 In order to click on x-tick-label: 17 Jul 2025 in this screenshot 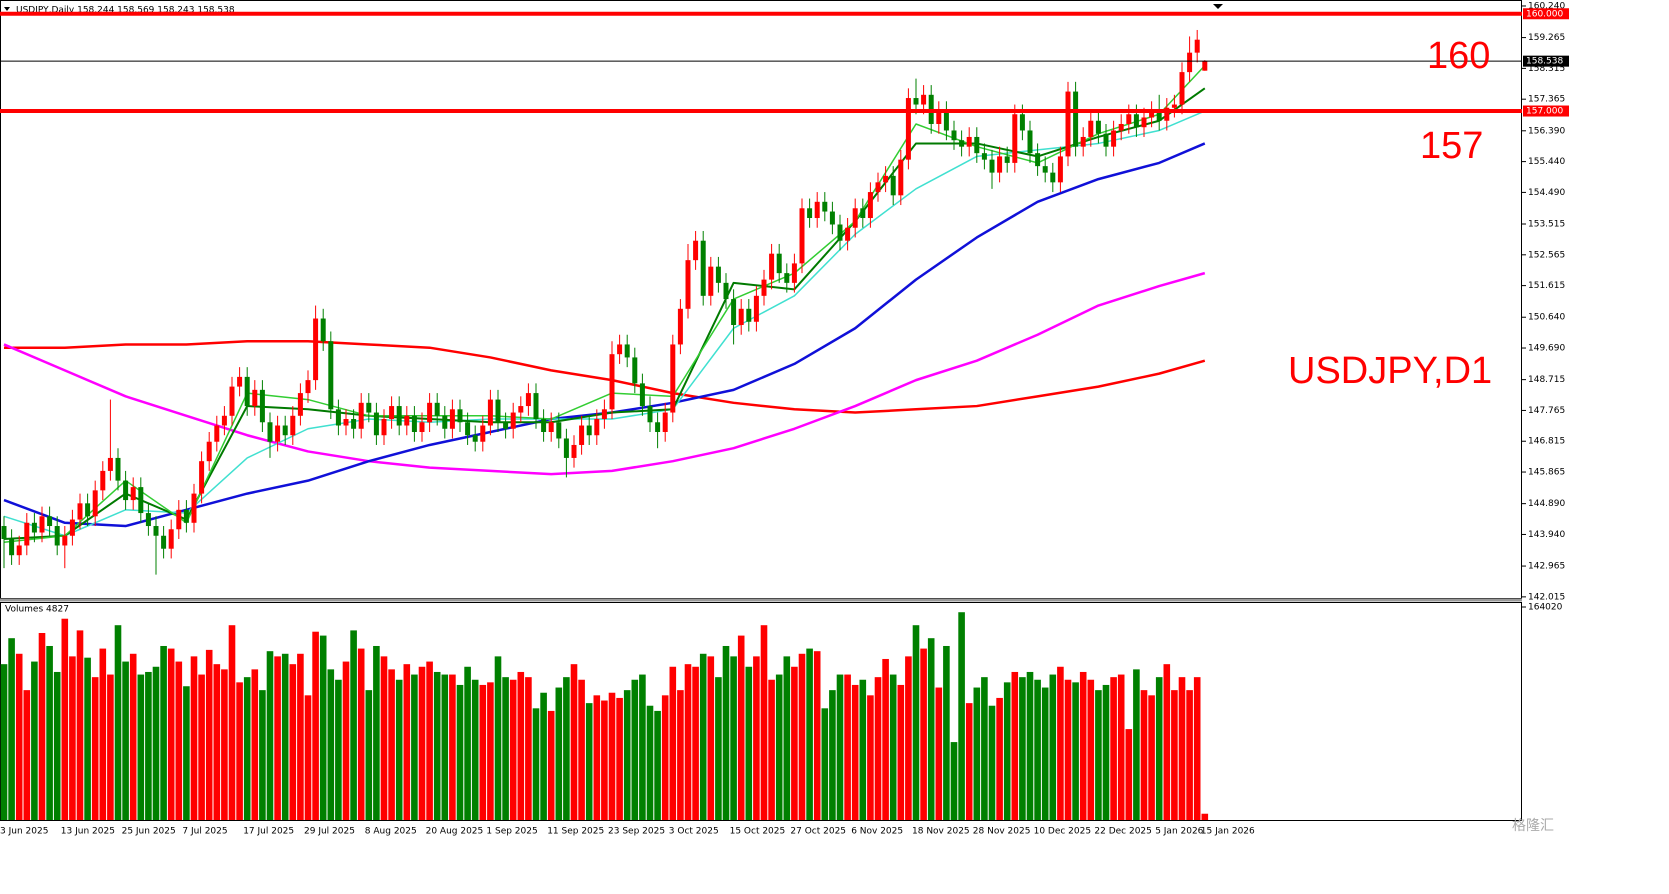, I will do `click(268, 832)`.